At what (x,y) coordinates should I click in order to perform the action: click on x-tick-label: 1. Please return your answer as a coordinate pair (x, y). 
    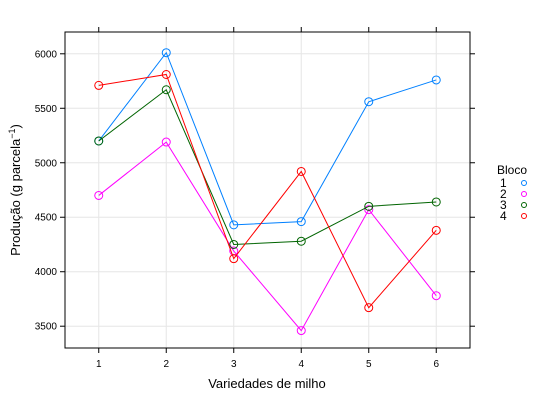
    Looking at the image, I should click on (99, 364).